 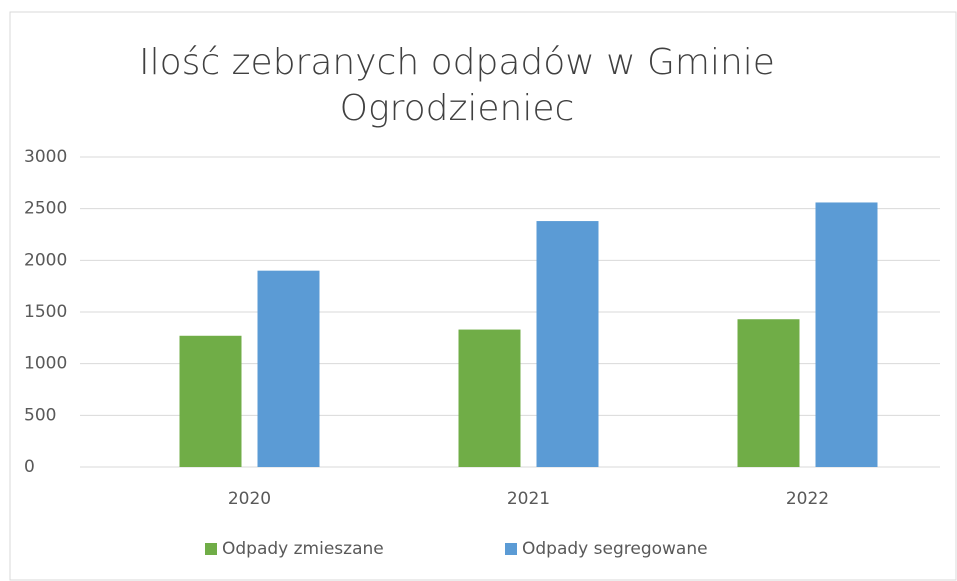 What do you see at coordinates (45, 364) in the screenshot?
I see `y-tick-label: 1000` at bounding box center [45, 364].